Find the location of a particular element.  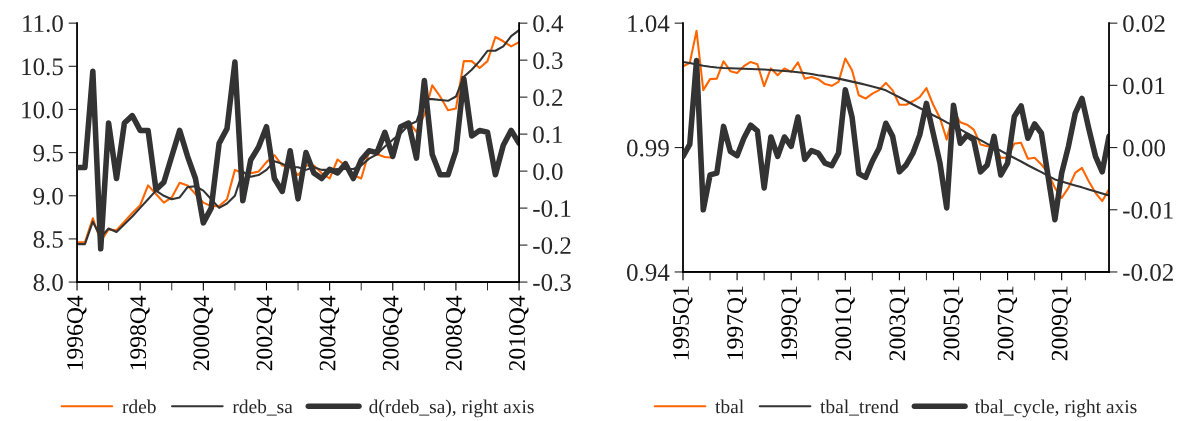

y-tick-label: 8.5 is located at coordinates (48, 239).